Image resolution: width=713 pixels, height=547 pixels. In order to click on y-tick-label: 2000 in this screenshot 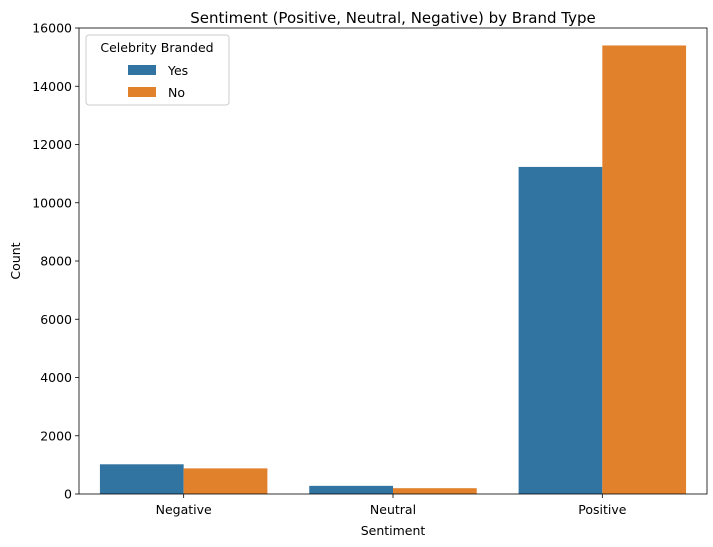, I will do `click(56, 435)`.